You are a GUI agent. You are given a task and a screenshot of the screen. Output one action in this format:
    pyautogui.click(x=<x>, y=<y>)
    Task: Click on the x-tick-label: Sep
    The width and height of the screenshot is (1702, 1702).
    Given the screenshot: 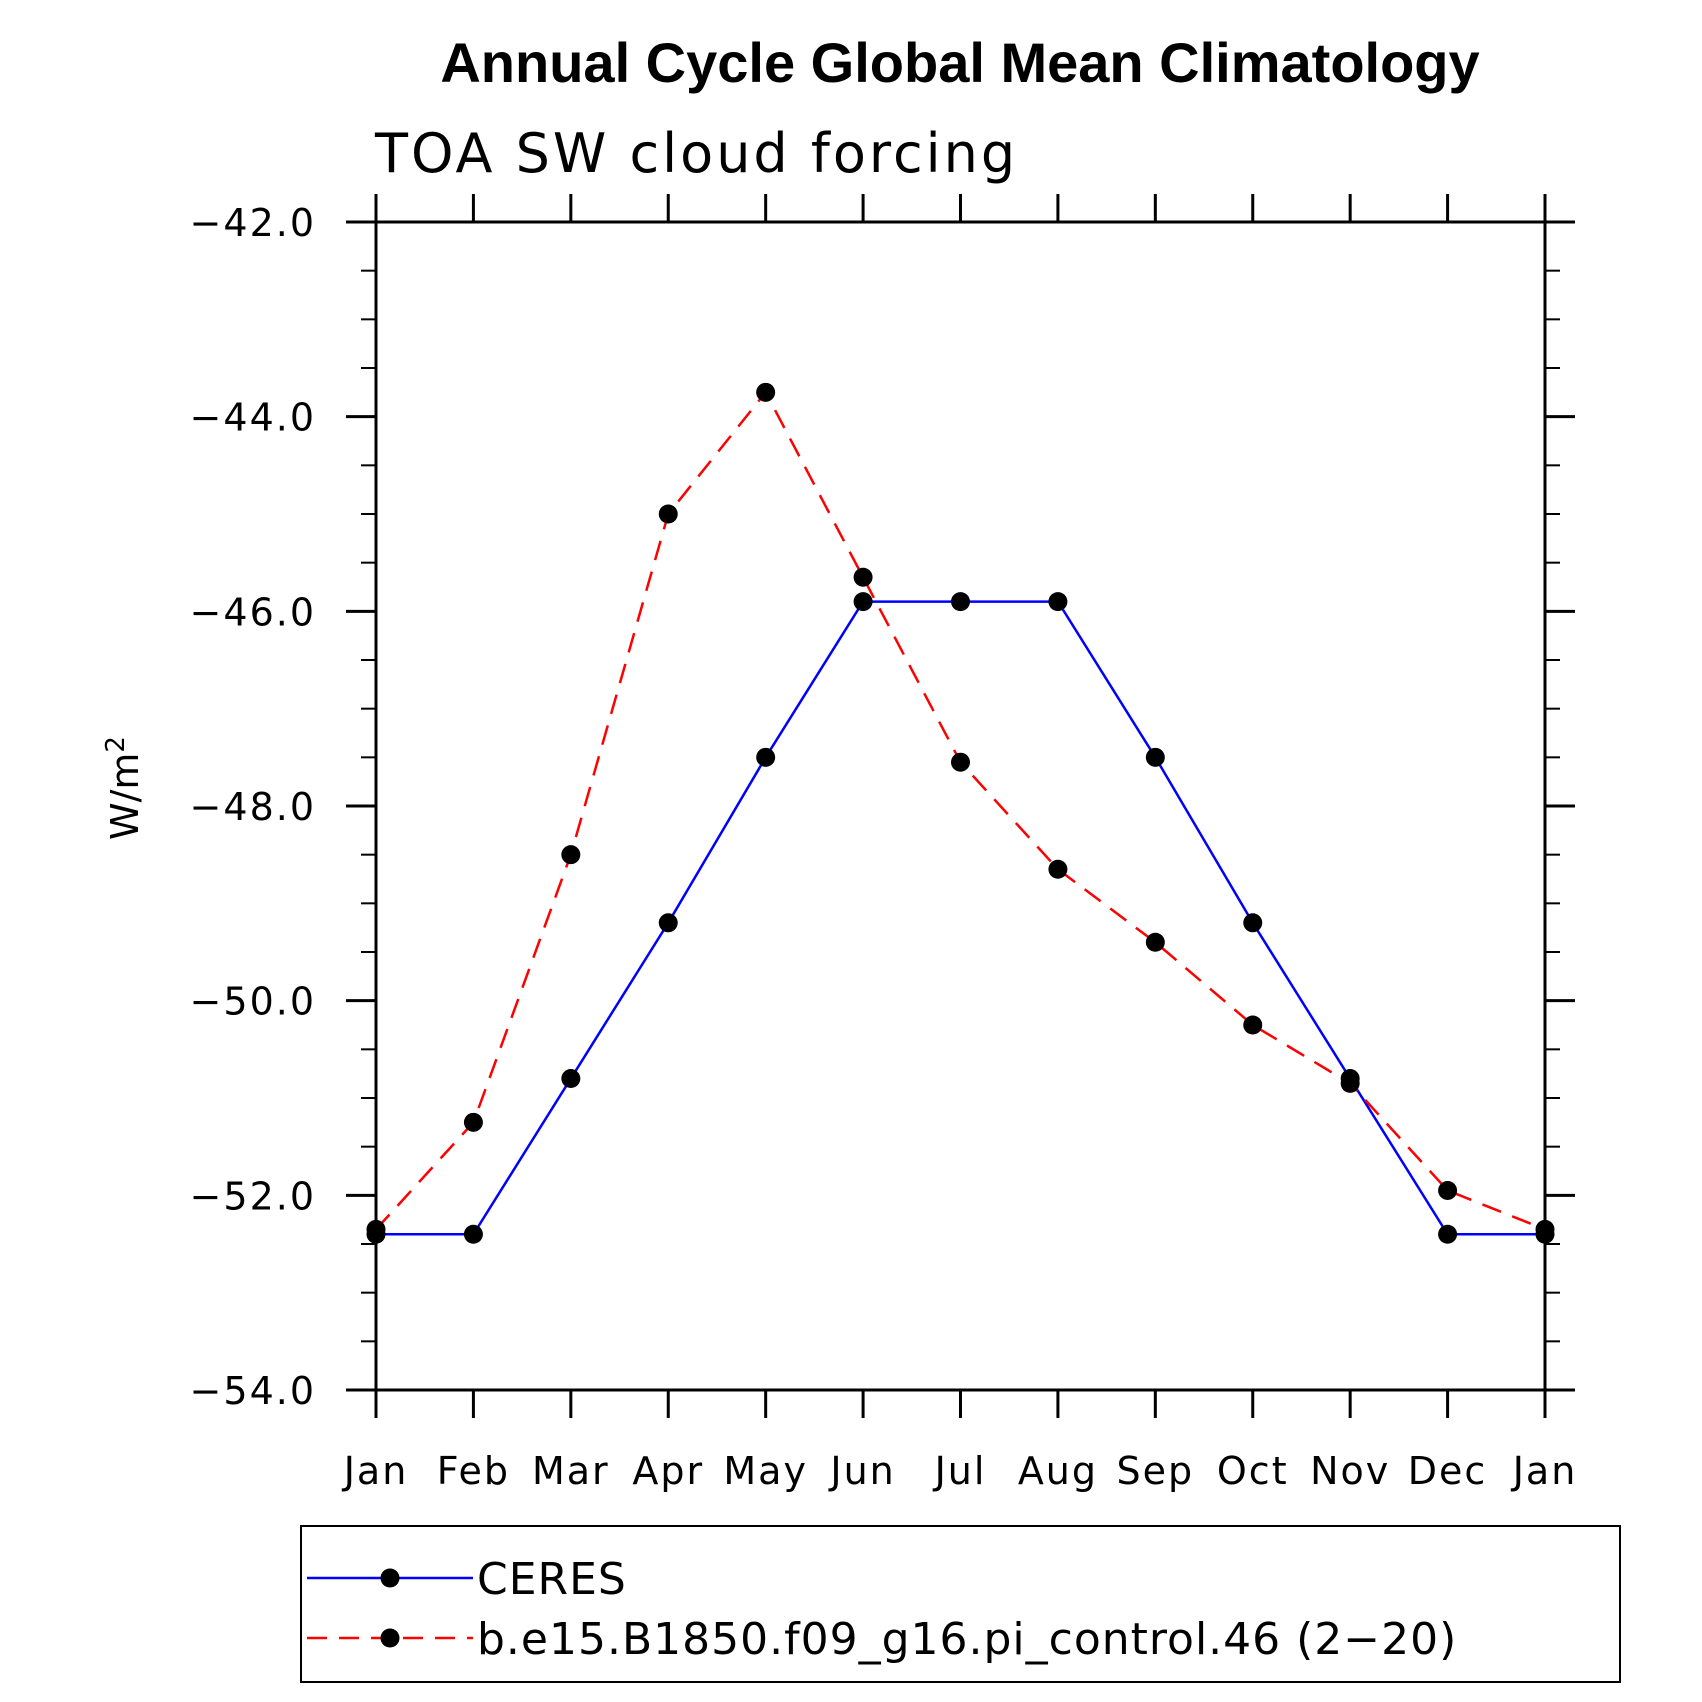 What is the action you would take?
    pyautogui.click(x=1156, y=1471)
    